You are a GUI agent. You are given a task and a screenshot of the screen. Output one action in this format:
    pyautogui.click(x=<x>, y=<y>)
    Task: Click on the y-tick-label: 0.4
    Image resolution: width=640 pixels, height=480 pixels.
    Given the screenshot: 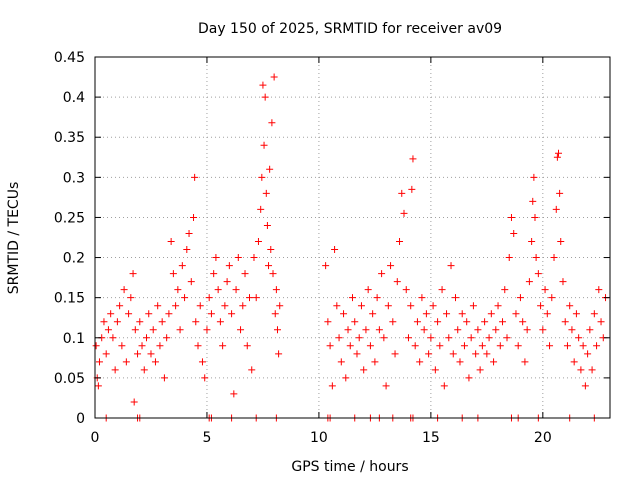 What is the action you would take?
    pyautogui.click(x=74, y=98)
    